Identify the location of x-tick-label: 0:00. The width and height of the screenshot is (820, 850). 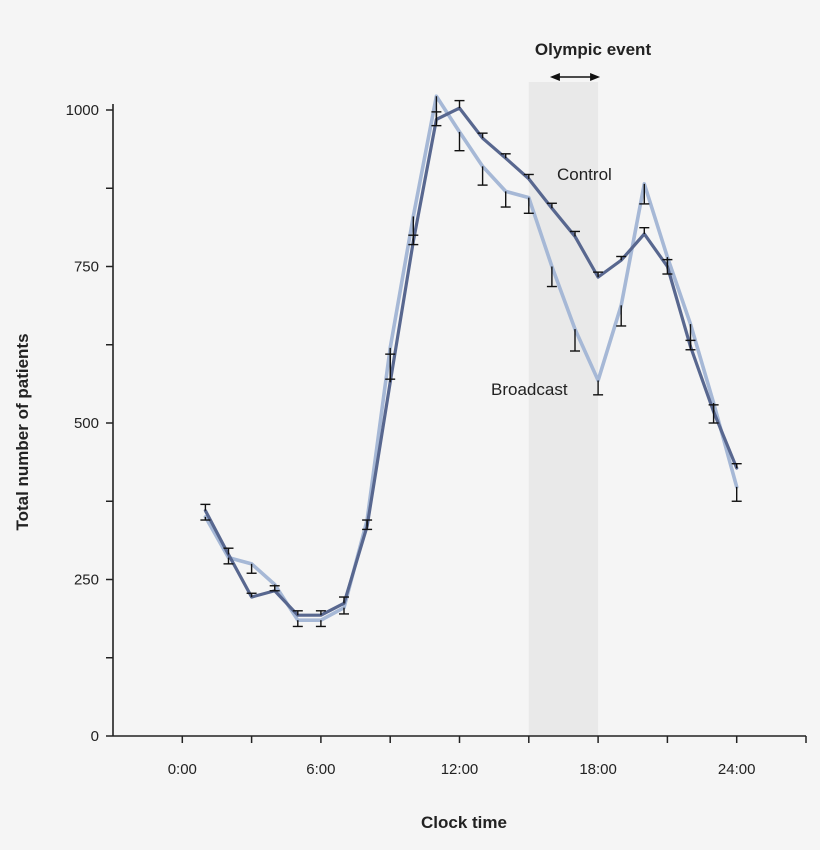
(182, 769).